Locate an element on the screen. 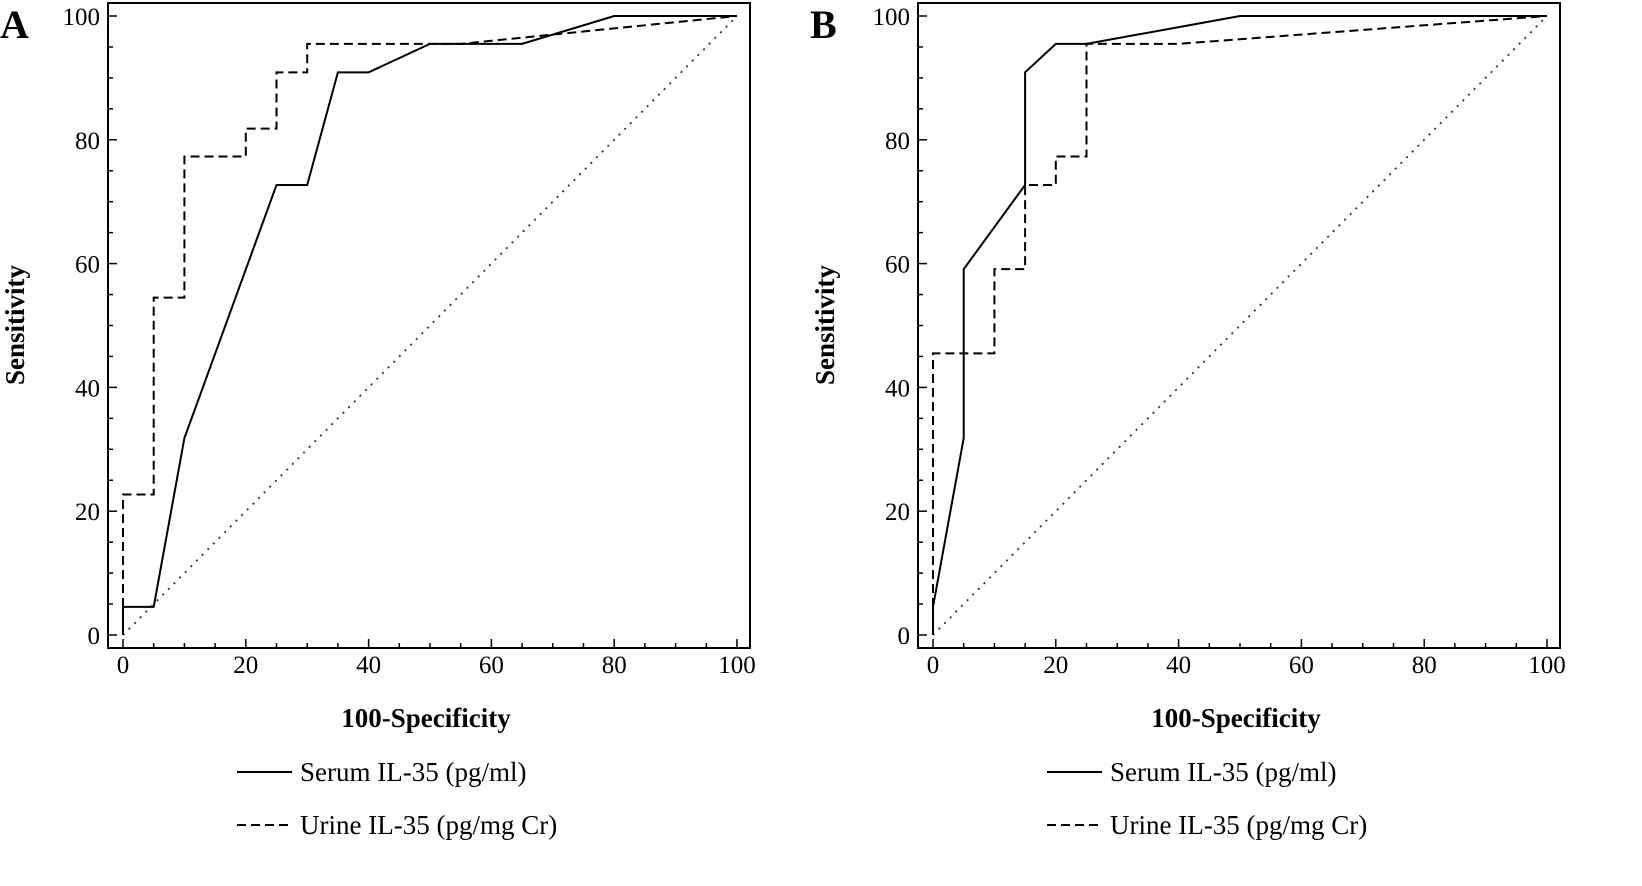 The width and height of the screenshot is (1642, 886). panel-label: A is located at coordinates (14, 24).